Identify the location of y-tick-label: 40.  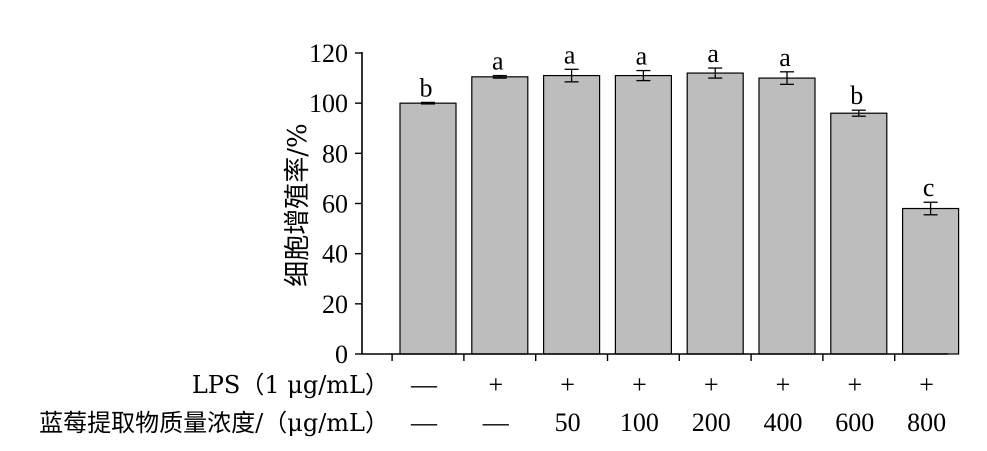
(335, 254).